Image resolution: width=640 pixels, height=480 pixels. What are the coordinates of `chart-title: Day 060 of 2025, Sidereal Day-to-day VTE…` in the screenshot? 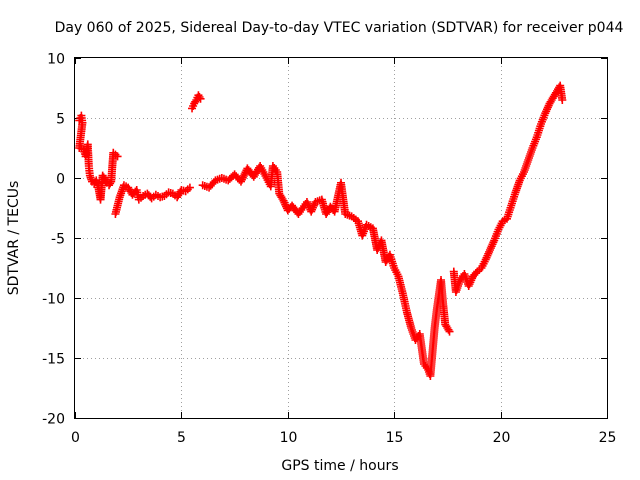 It's located at (339, 28).